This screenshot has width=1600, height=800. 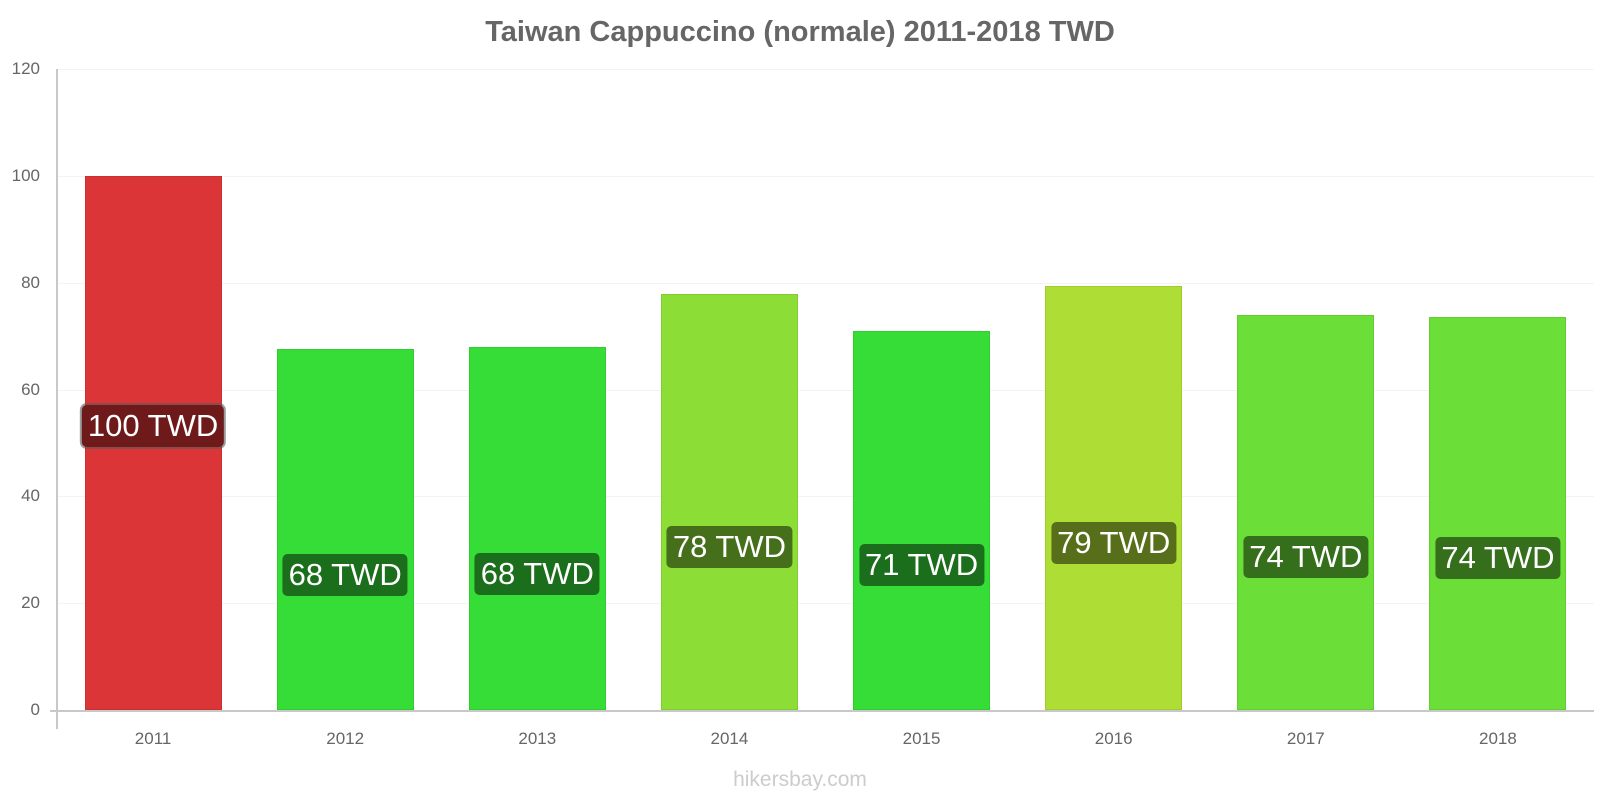 I want to click on x-tick-label: 2014, so click(x=729, y=738).